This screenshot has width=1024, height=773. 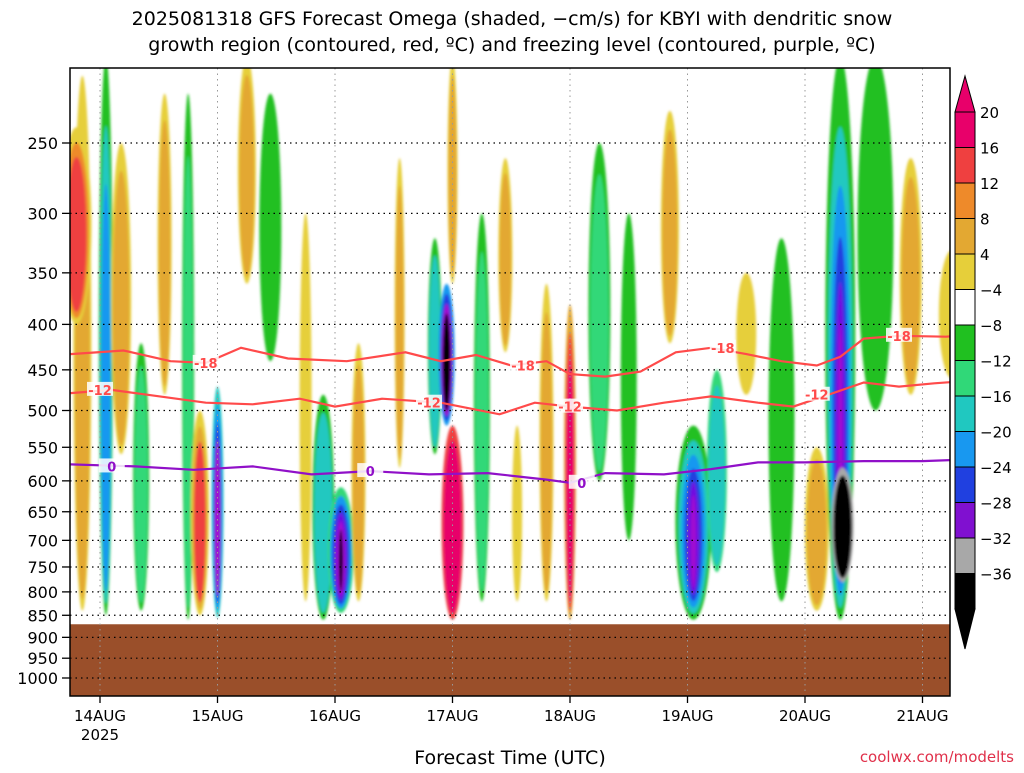 What do you see at coordinates (42, 370) in the screenshot?
I see `y-tick-label-450: 450` at bounding box center [42, 370].